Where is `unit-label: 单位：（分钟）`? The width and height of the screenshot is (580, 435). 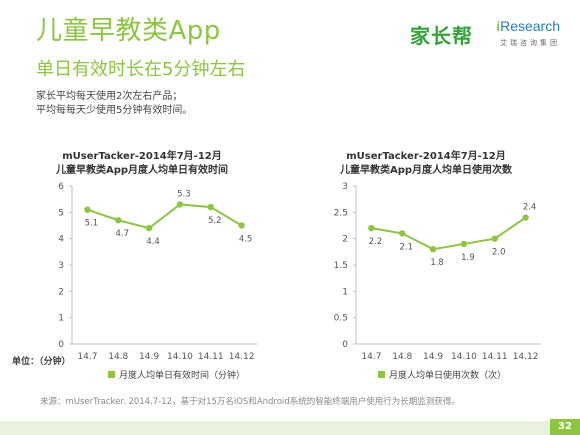
unit-label: 单位：（分钟） is located at coordinates (41, 362).